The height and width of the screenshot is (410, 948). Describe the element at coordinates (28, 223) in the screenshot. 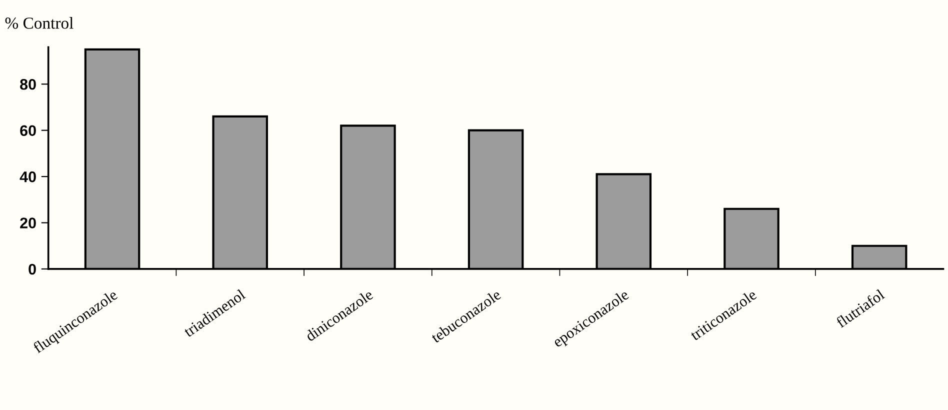

I see `y-tick-label: 20` at that location.